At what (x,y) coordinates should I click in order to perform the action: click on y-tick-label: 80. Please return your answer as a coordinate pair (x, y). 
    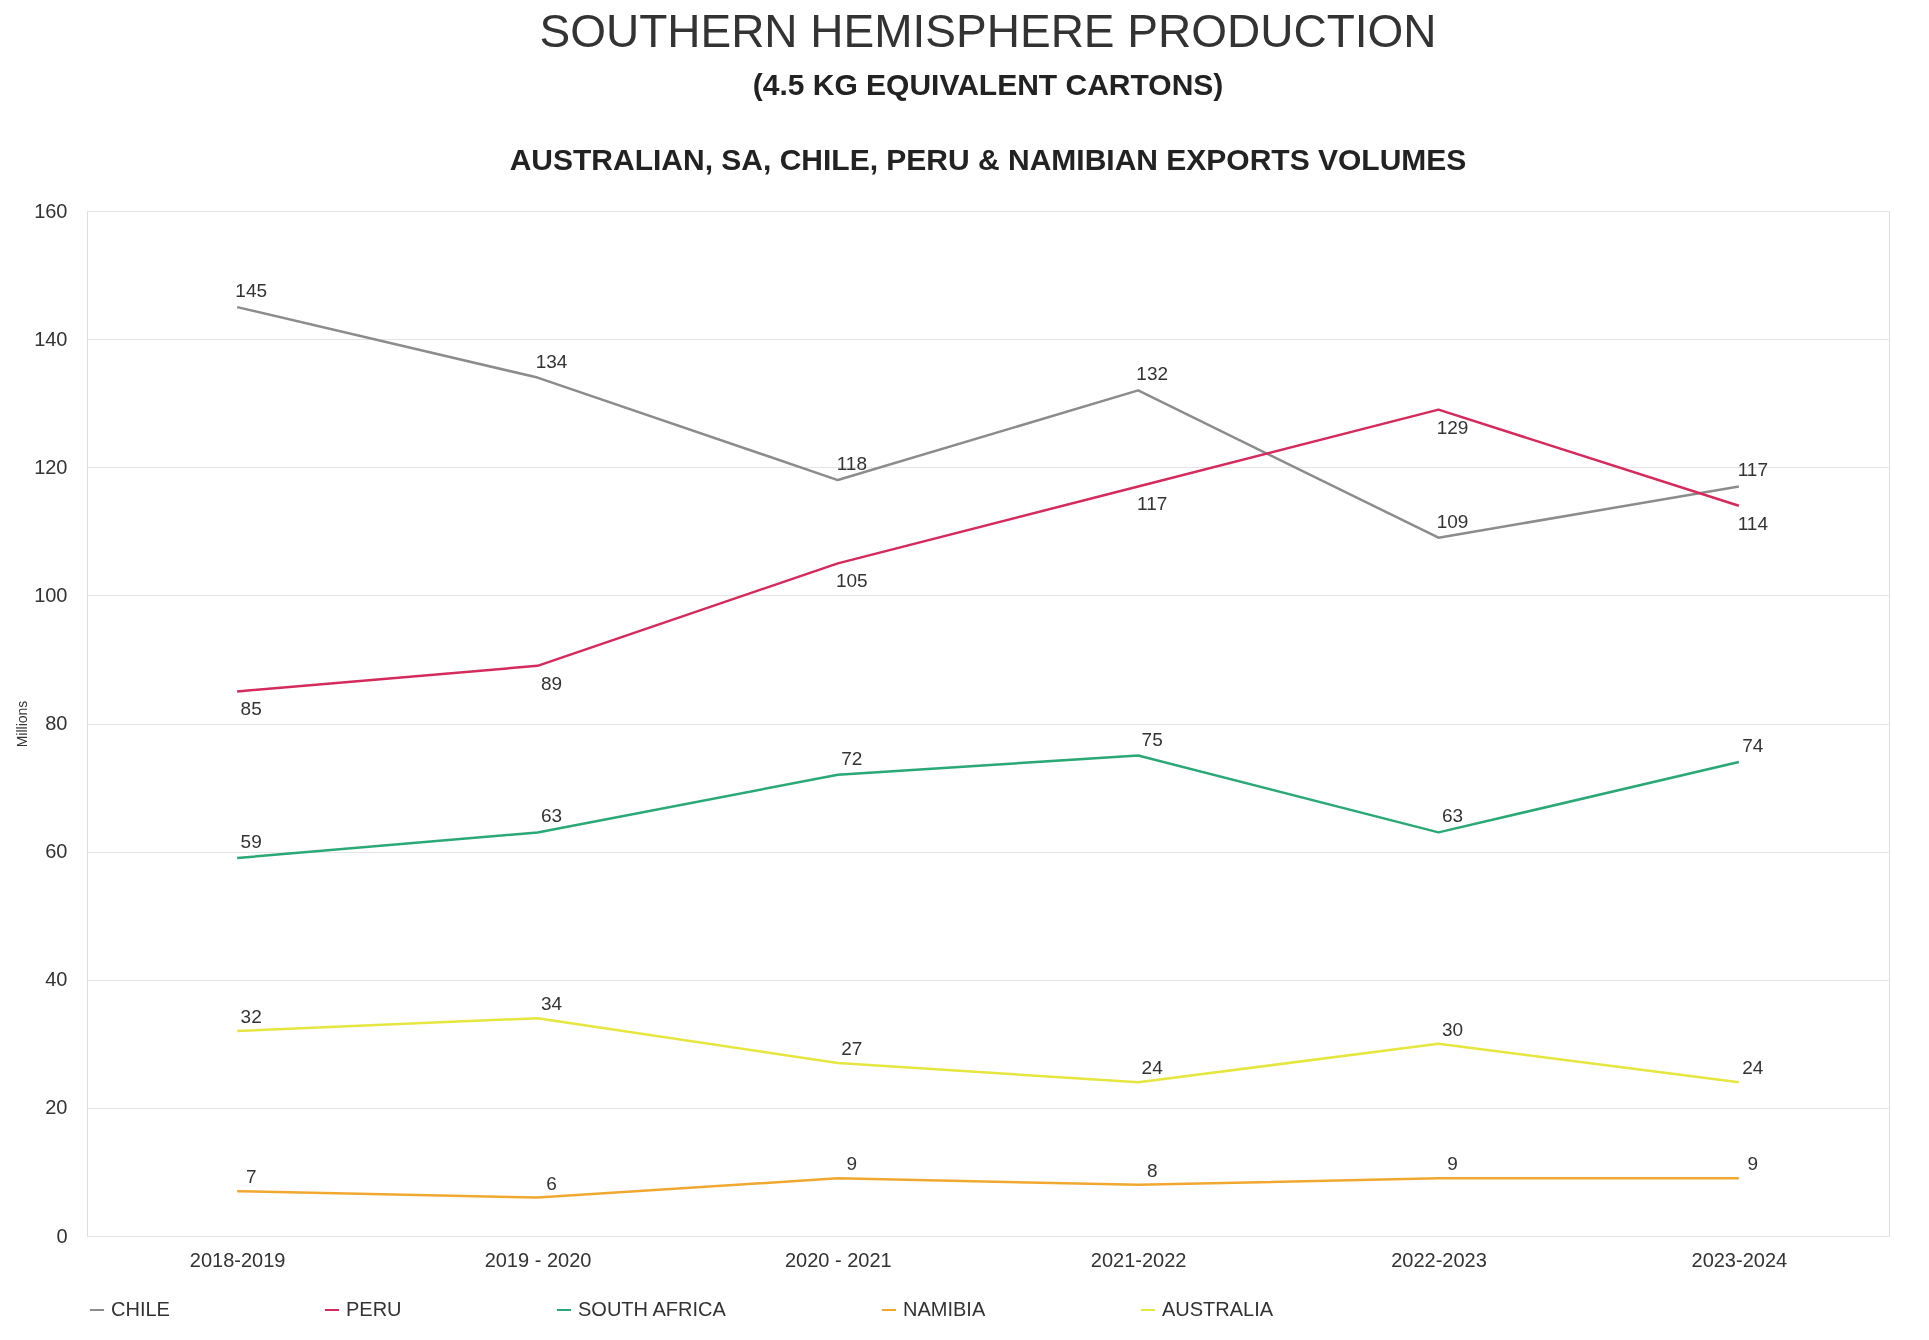
    Looking at the image, I should click on (56, 723).